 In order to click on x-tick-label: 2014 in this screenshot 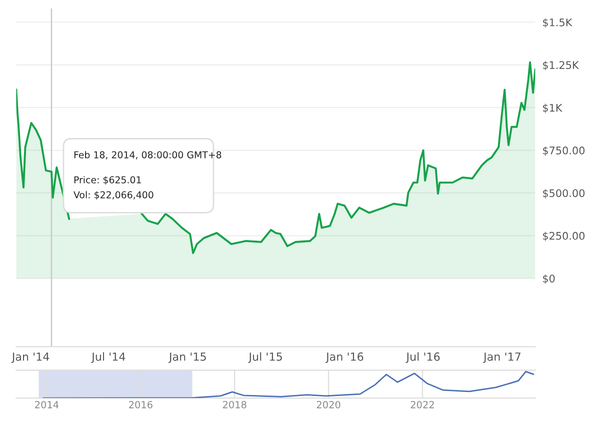, I will do `click(47, 404)`.